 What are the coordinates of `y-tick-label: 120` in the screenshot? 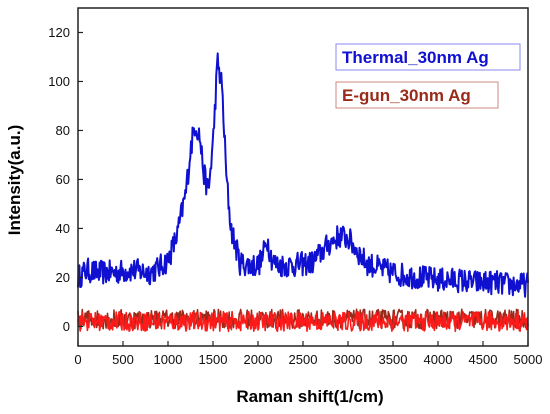 It's located at (59, 32).